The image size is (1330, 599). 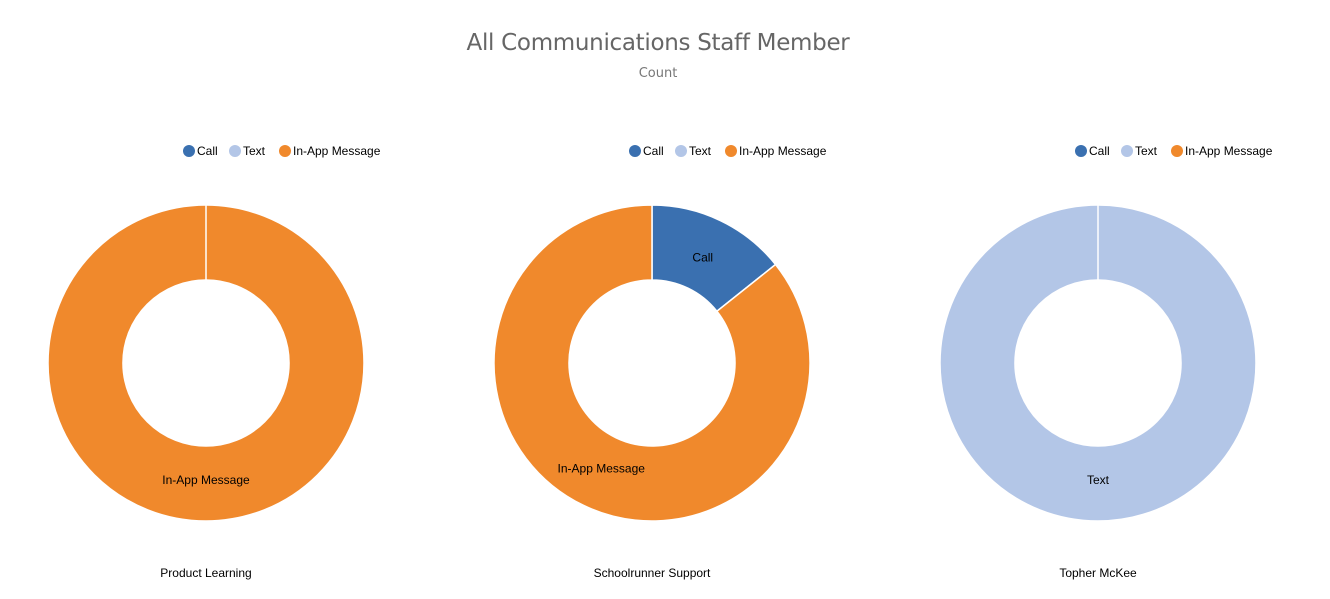 What do you see at coordinates (205, 573) in the screenshot?
I see `chart-name: Product Learning` at bounding box center [205, 573].